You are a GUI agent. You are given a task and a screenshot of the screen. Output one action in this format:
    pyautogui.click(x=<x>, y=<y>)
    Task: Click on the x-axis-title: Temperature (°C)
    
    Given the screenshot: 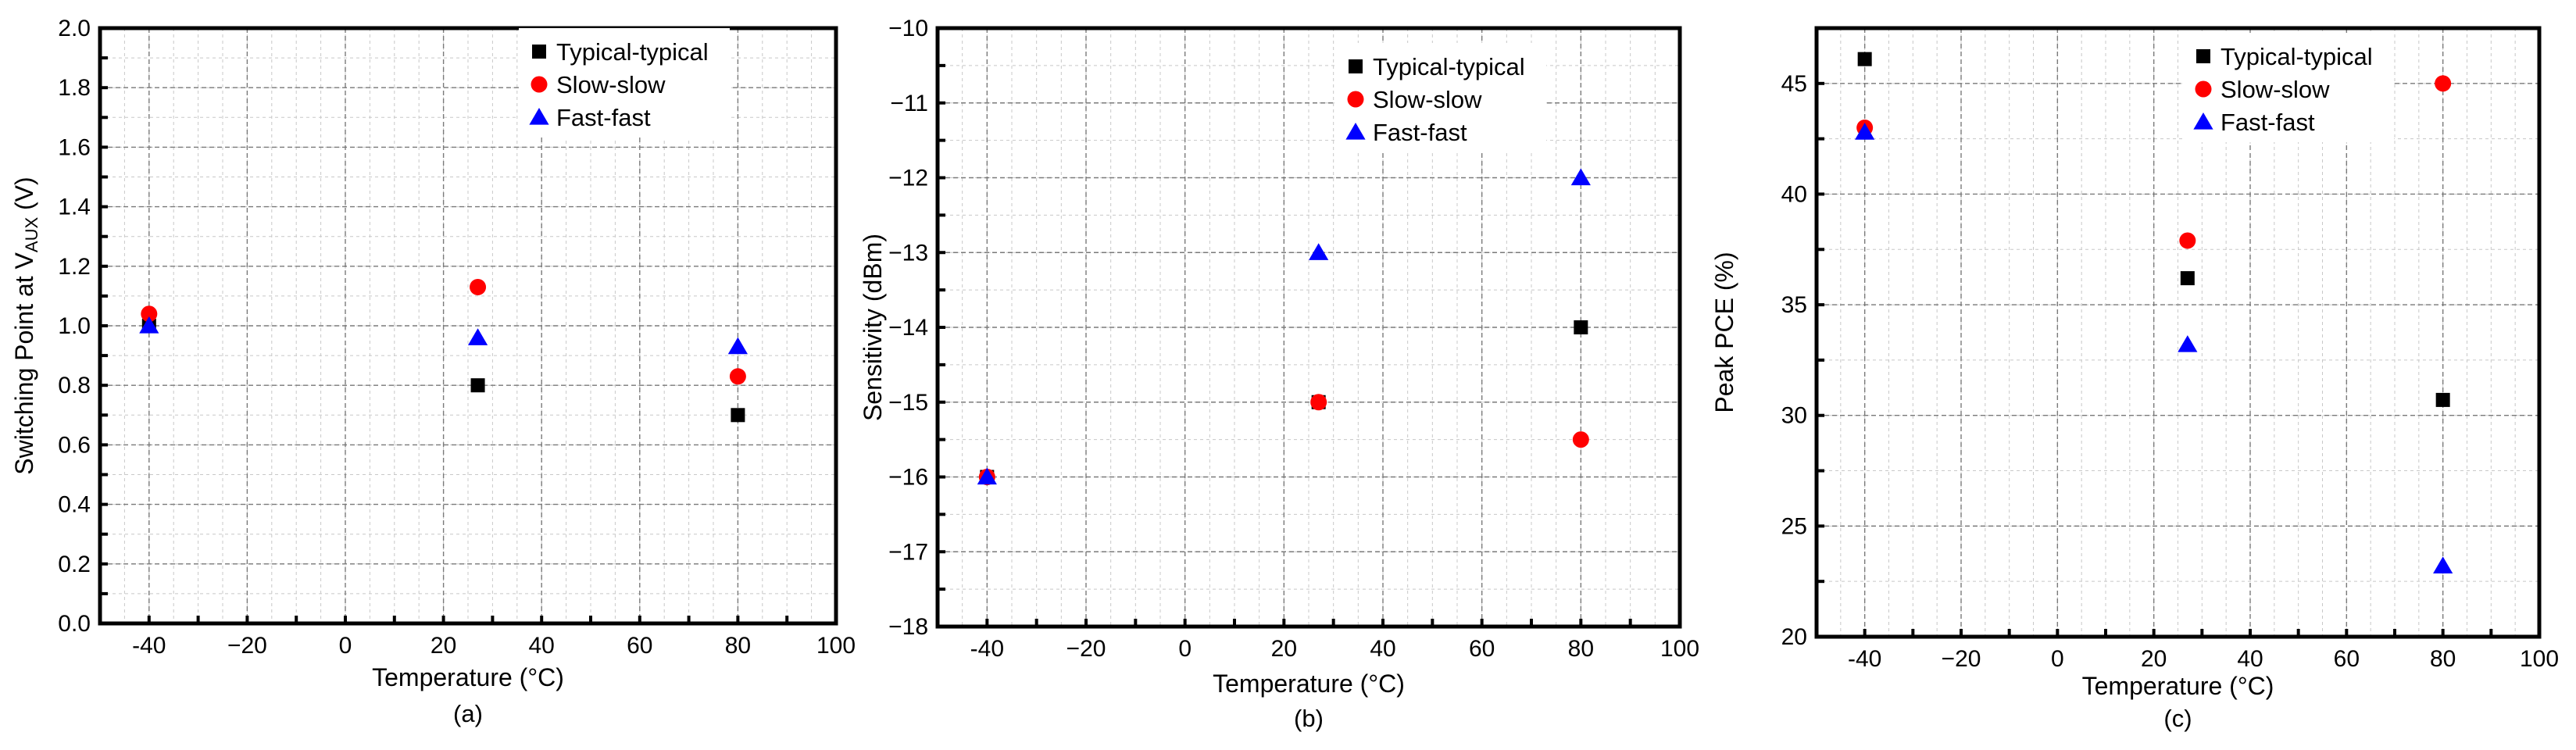 What is the action you would take?
    pyautogui.click(x=468, y=677)
    